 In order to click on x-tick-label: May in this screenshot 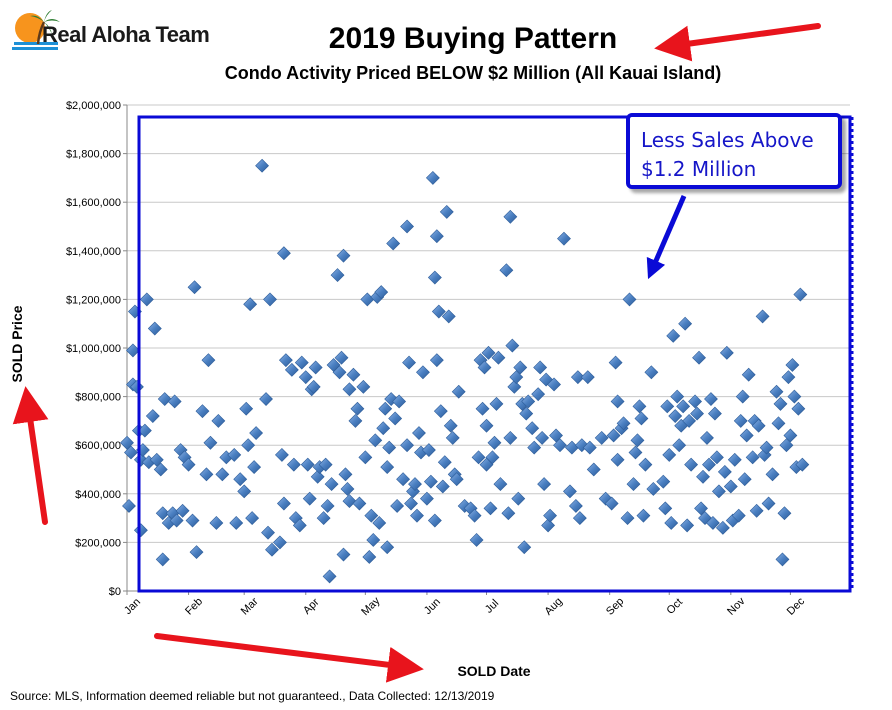, I will do `click(371, 607)`.